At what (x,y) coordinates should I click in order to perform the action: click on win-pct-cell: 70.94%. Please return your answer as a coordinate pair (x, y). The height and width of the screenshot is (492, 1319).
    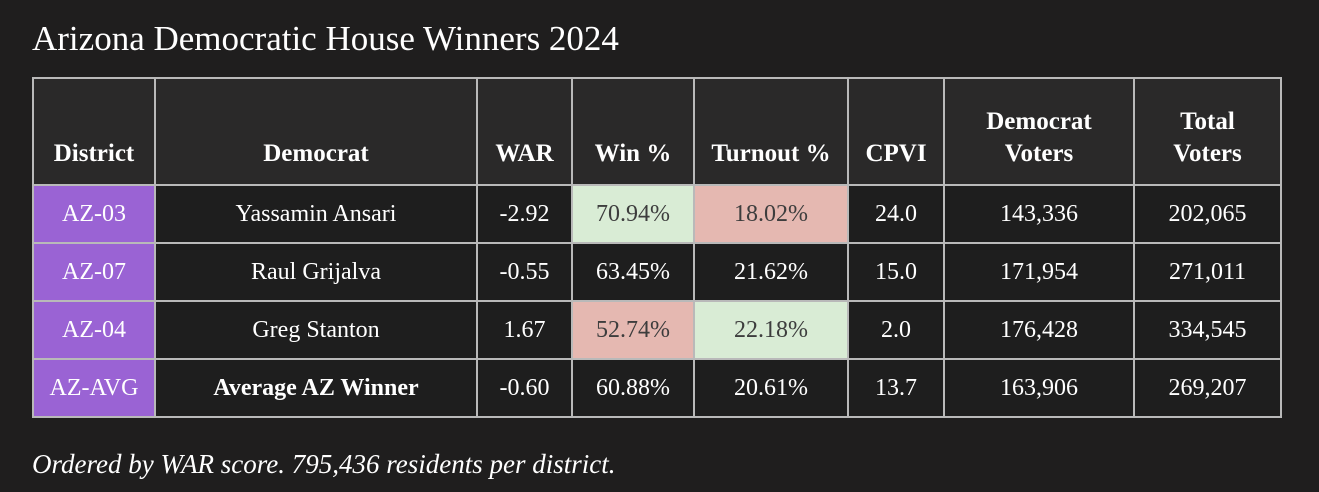
    Looking at the image, I should click on (633, 214).